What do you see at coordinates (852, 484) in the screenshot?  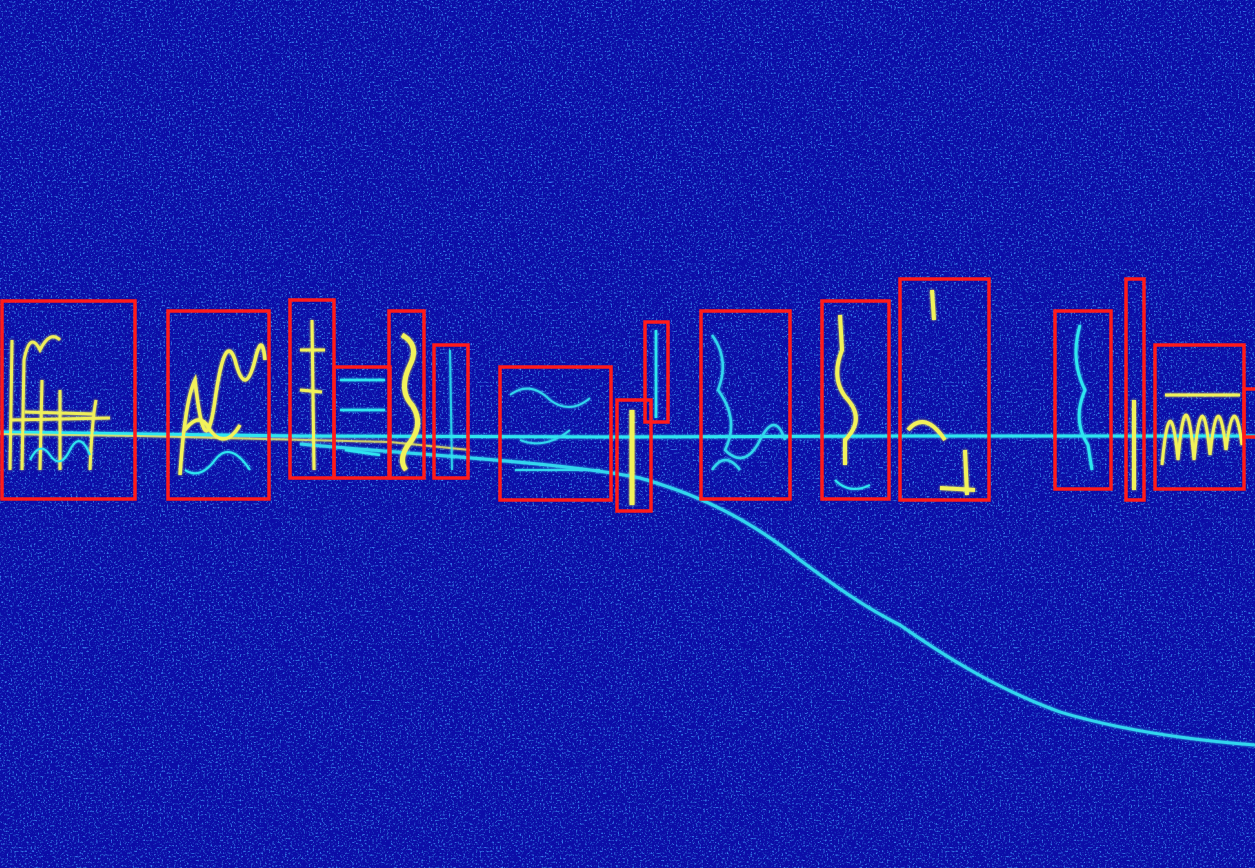 I see `trace-11b` at bounding box center [852, 484].